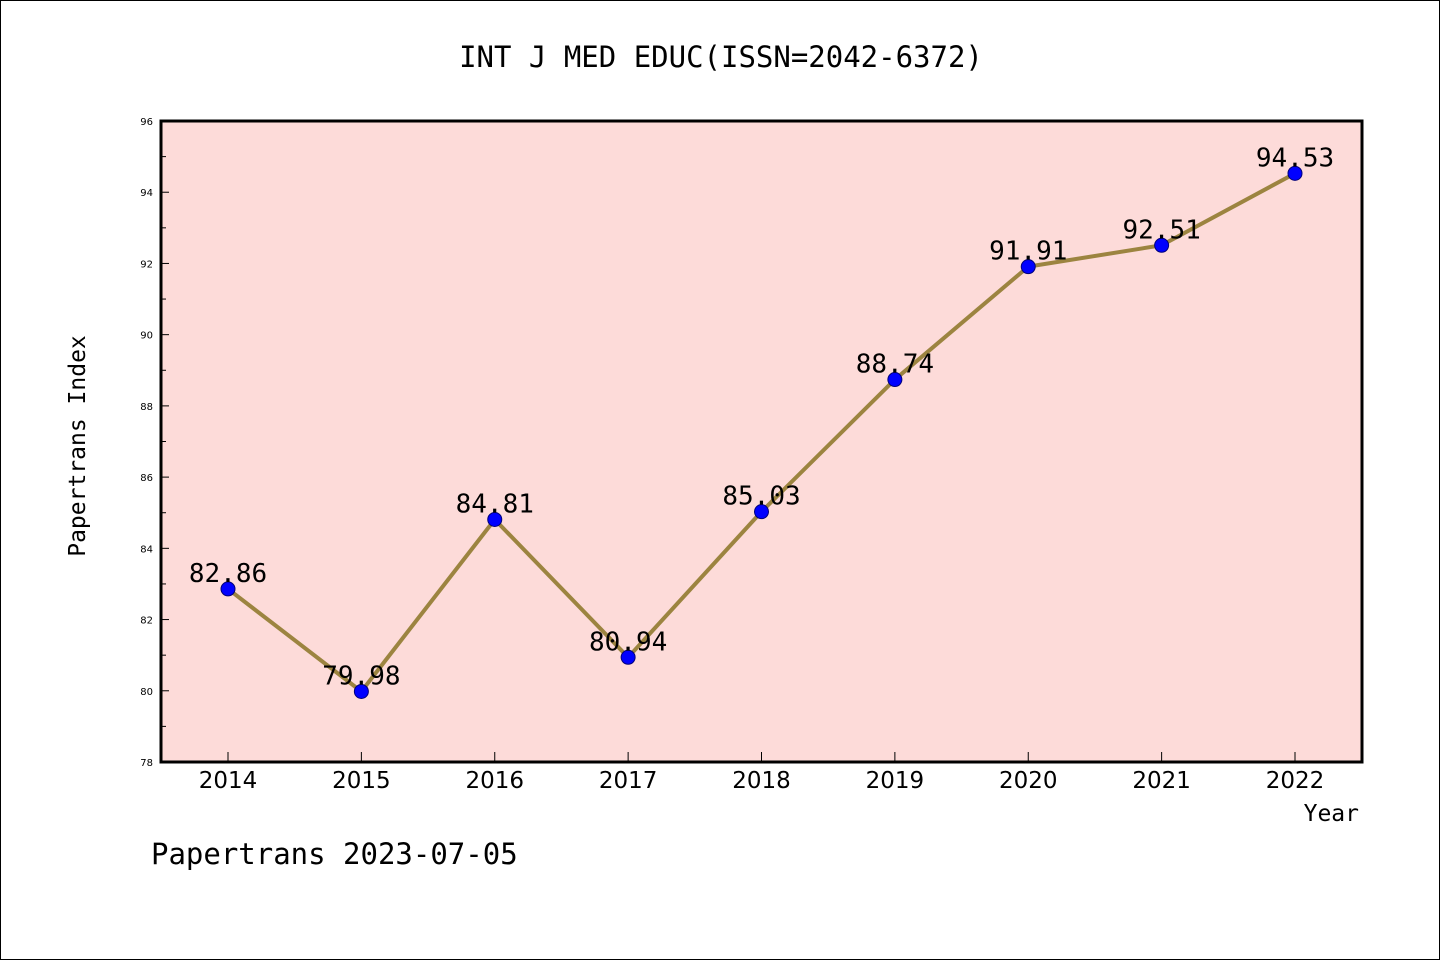  I want to click on x-tick-label: 2017, so click(628, 781).